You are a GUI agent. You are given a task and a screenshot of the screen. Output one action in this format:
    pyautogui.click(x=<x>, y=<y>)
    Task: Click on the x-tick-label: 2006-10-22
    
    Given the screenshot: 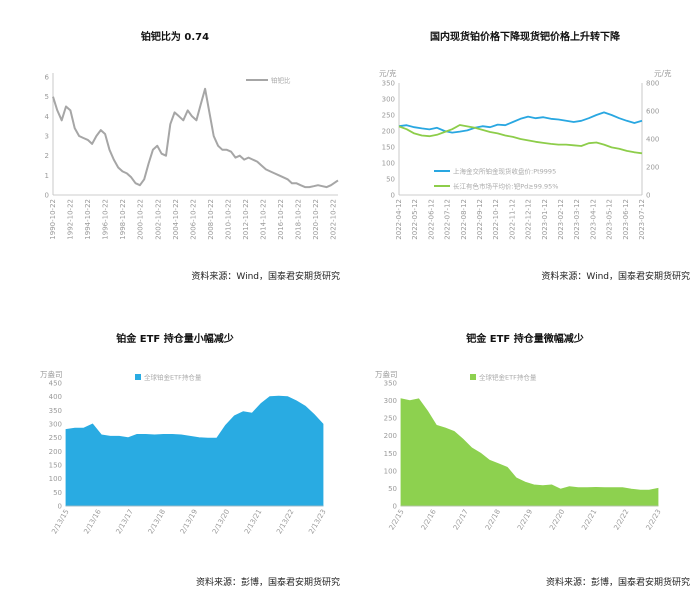 What is the action you would take?
    pyautogui.click(x=193, y=219)
    